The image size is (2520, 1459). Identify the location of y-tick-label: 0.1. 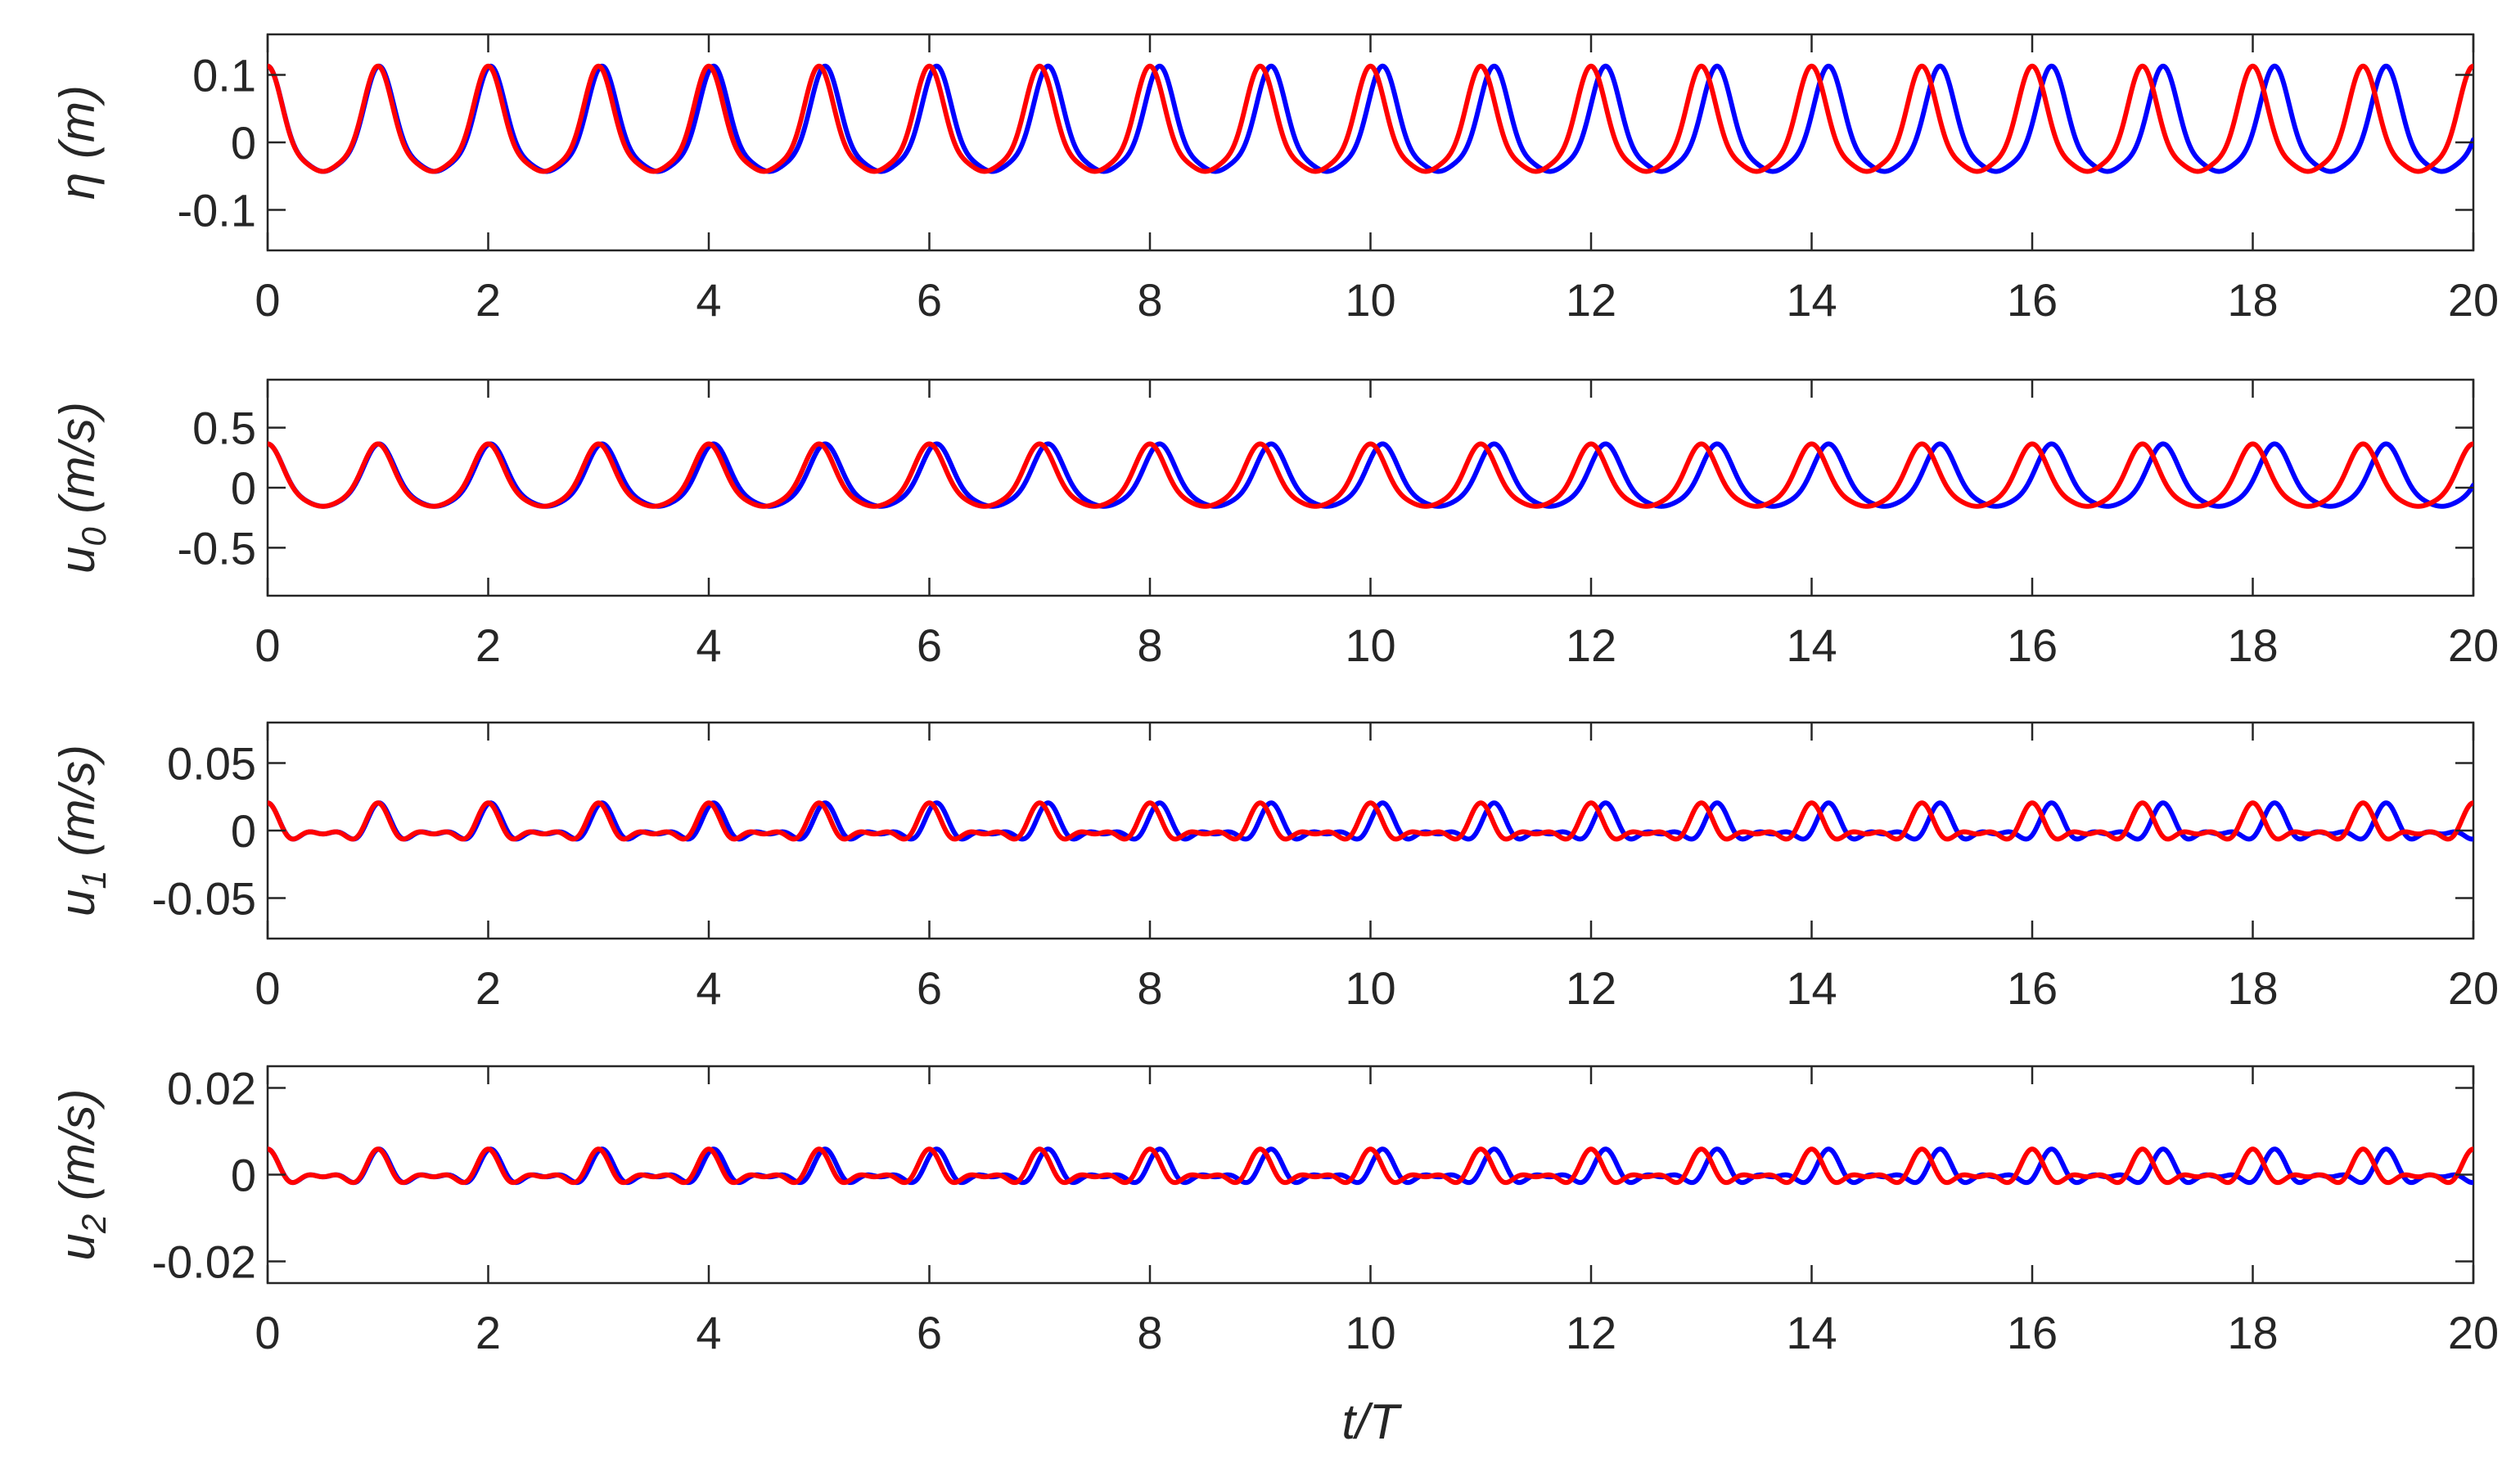
(224, 75).